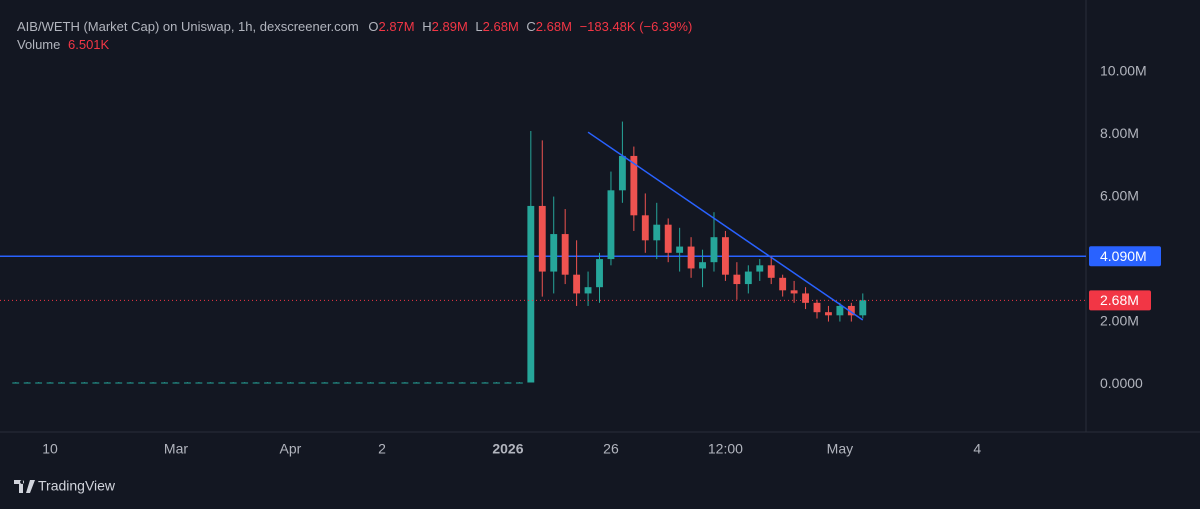  Describe the element at coordinates (38, 44) in the screenshot. I see `volume-key: Volume` at that location.